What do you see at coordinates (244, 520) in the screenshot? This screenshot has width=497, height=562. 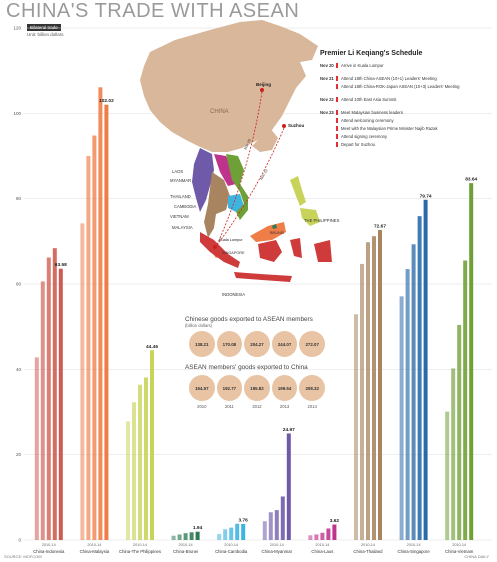 I see `data-label: 3.76` at bounding box center [244, 520].